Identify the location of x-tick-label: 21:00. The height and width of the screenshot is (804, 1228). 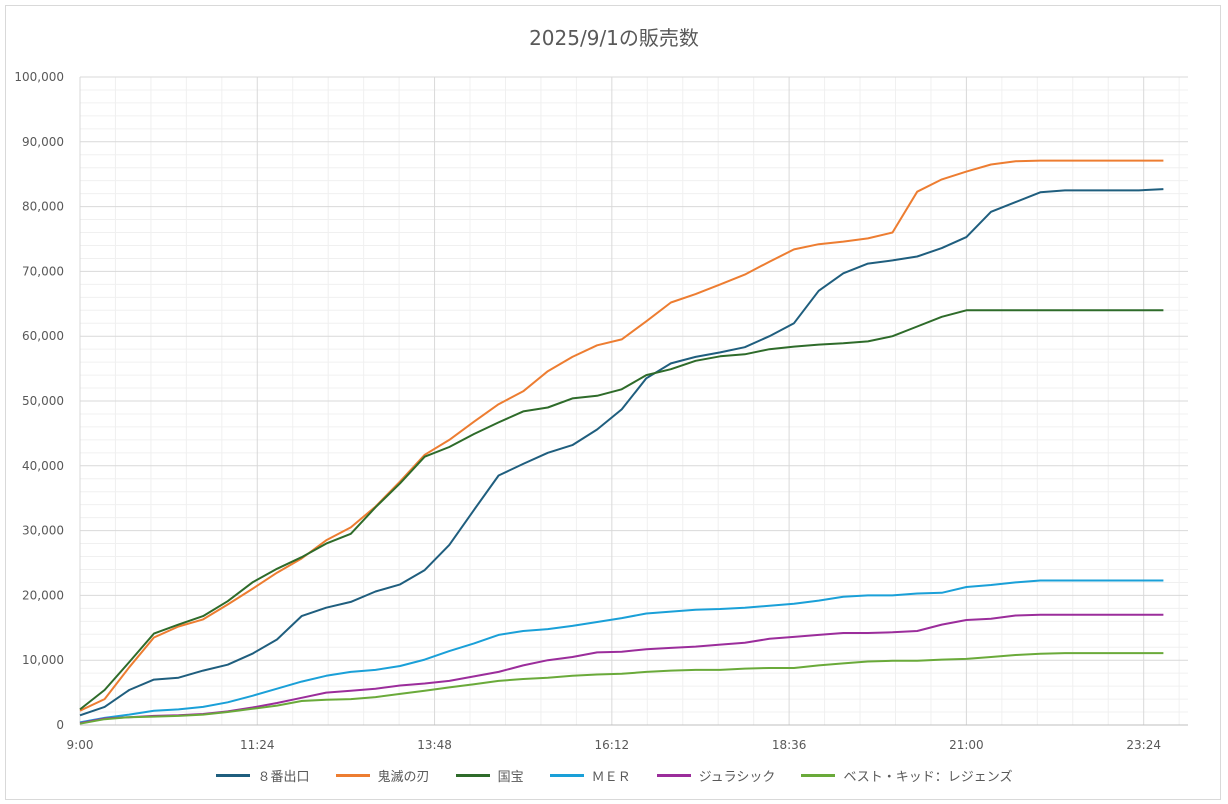
(966, 745).